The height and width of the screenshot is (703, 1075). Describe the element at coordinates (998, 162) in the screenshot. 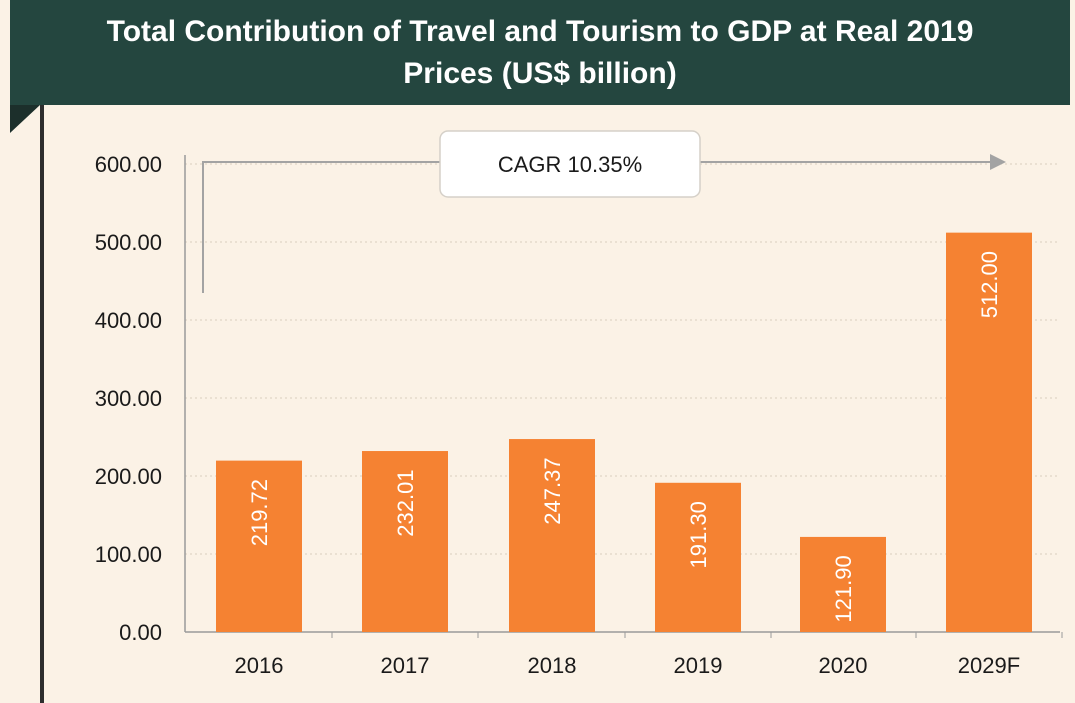

I see `cagr-arrow-head` at that location.